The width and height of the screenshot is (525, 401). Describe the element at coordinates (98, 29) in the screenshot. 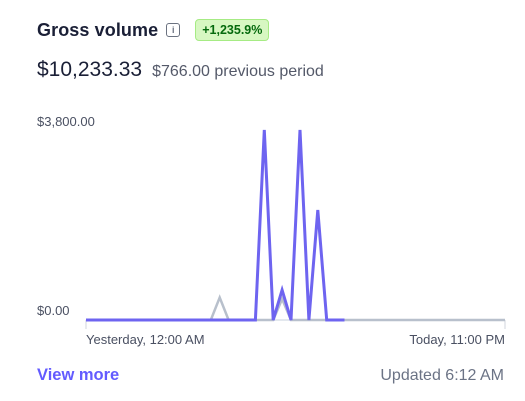

I see `widget-title: Gross volume` at that location.